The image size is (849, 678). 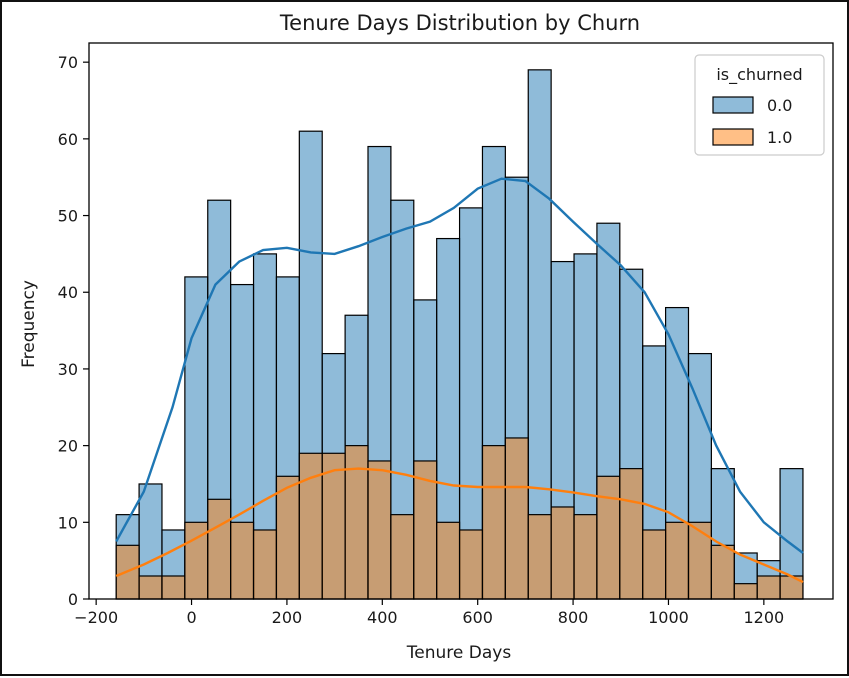 I want to click on x-axis-label: Tenure Days, so click(x=459, y=653).